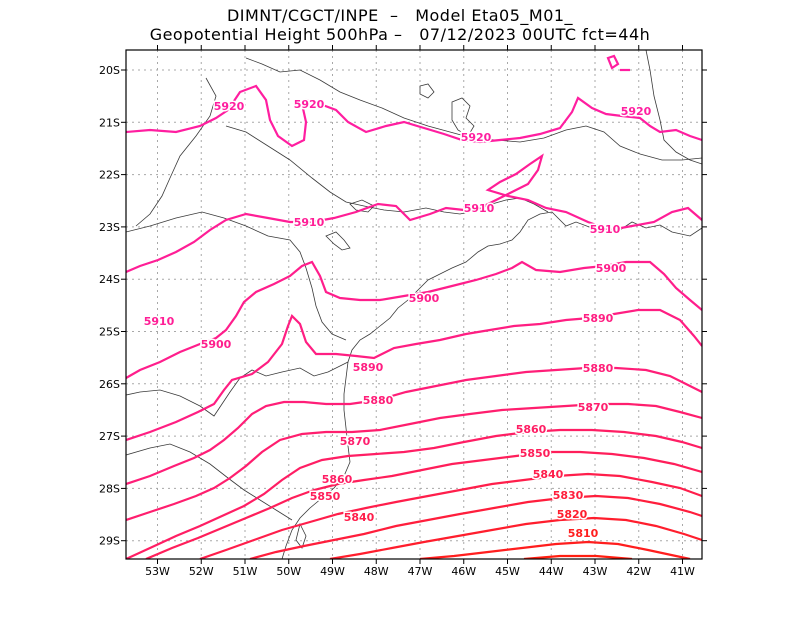  What do you see at coordinates (109, 279) in the screenshot?
I see `lat-label: 24S` at bounding box center [109, 279].